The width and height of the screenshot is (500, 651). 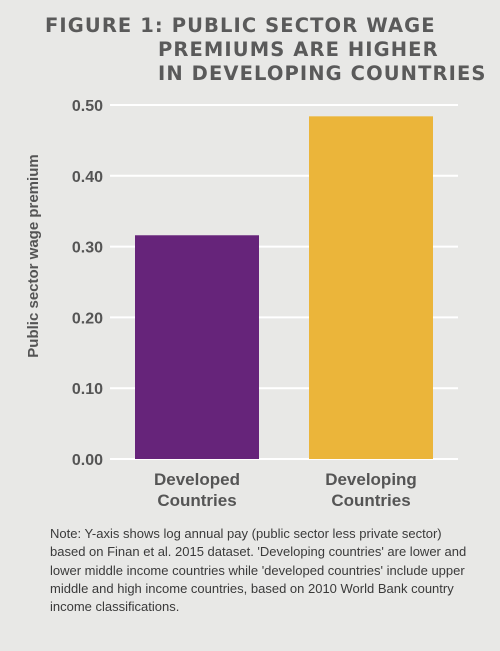 What do you see at coordinates (33, 255) in the screenshot?
I see `y-axis-label: Public sector wage premium` at bounding box center [33, 255].